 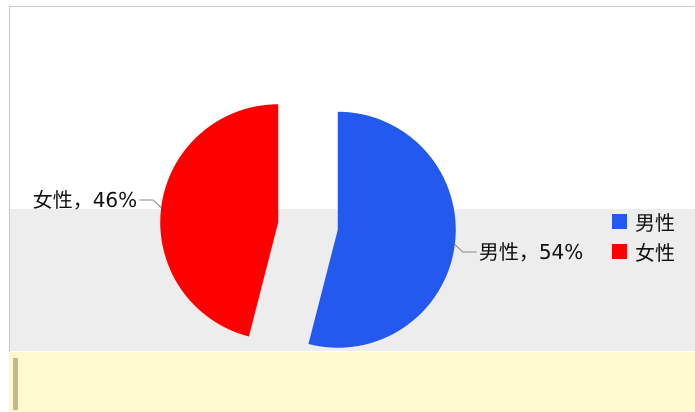 What do you see at coordinates (9, 179) in the screenshot?
I see `frame-left-border` at bounding box center [9, 179].